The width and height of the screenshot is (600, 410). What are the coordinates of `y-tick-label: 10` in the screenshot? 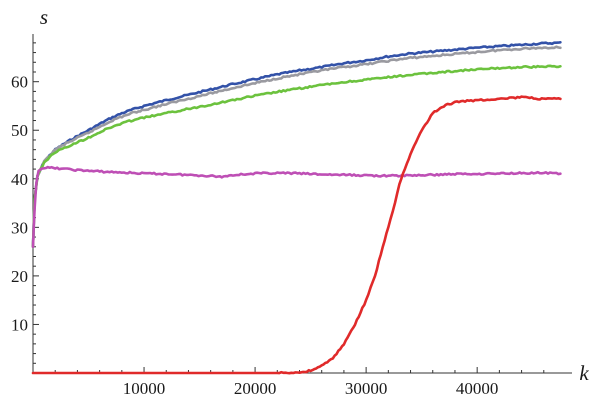 It's located at (19, 324).